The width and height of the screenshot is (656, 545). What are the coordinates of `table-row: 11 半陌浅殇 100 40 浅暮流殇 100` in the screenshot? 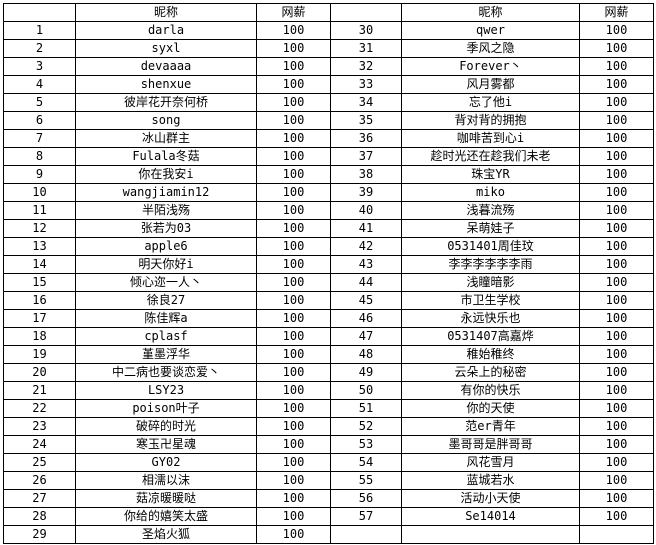 It's located at (328, 210).